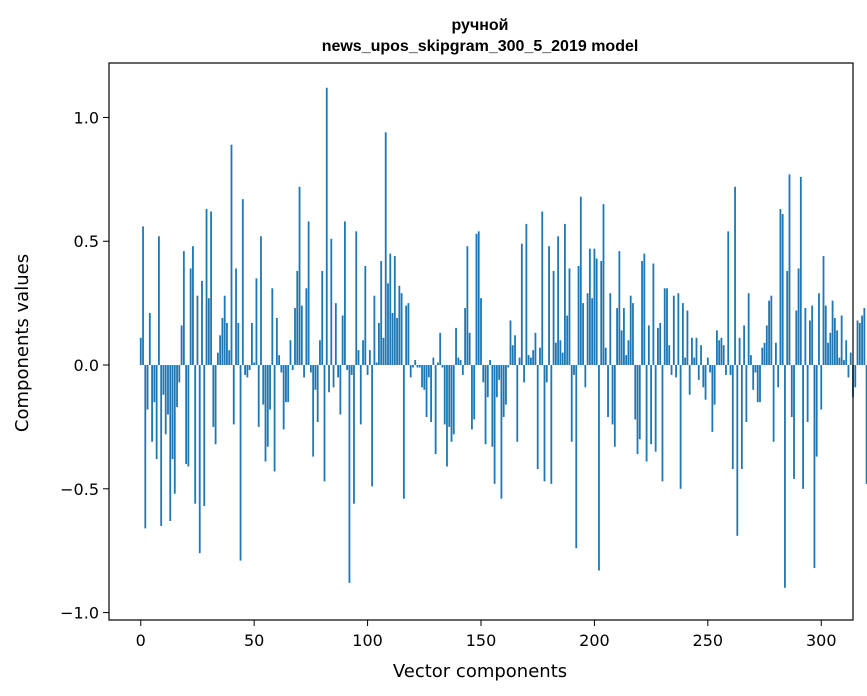 The image size is (867, 696). I want to click on y-axis: −1.0 −0.5 0.0 0.5 1.0, so click(84, 365).